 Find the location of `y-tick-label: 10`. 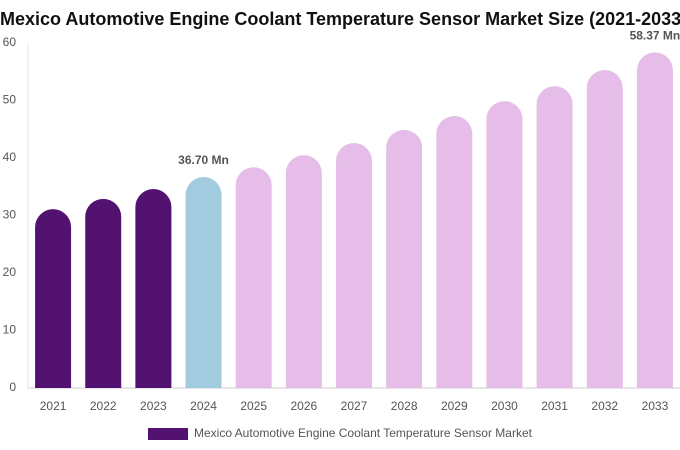

y-tick-label: 10 is located at coordinates (10, 330).